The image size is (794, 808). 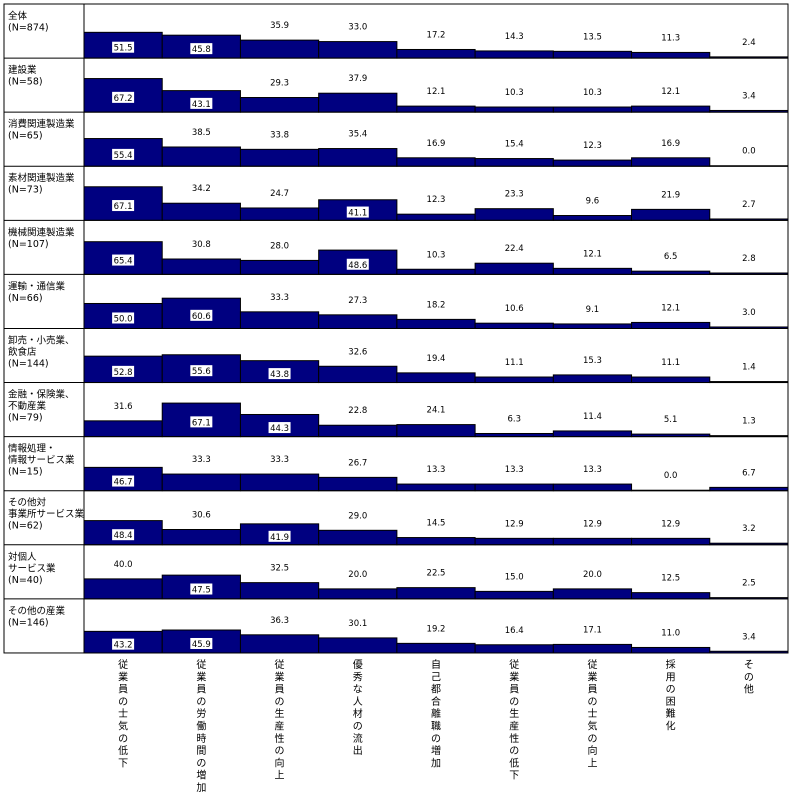 I want to click on value-label: 12.3, so click(x=436, y=200).